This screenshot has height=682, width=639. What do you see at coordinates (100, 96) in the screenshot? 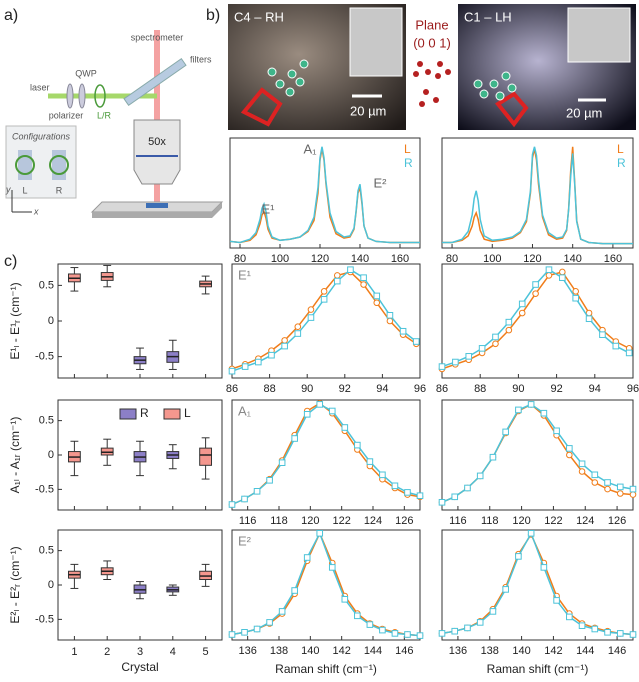
I see `handedness-icon` at bounding box center [100, 96].